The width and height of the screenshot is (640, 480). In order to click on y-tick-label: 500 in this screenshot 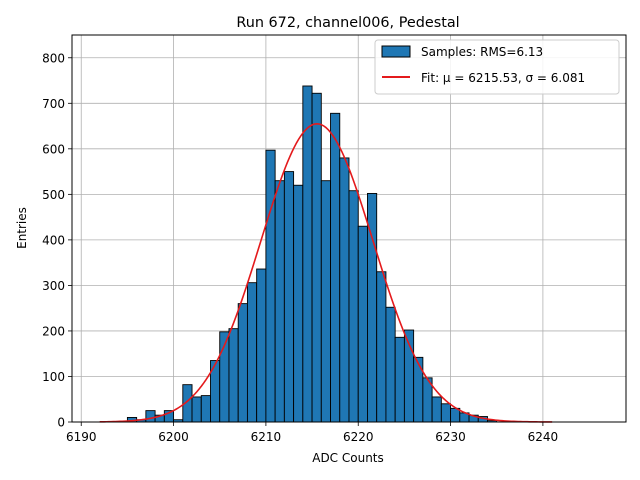, I will do `click(53, 195)`.